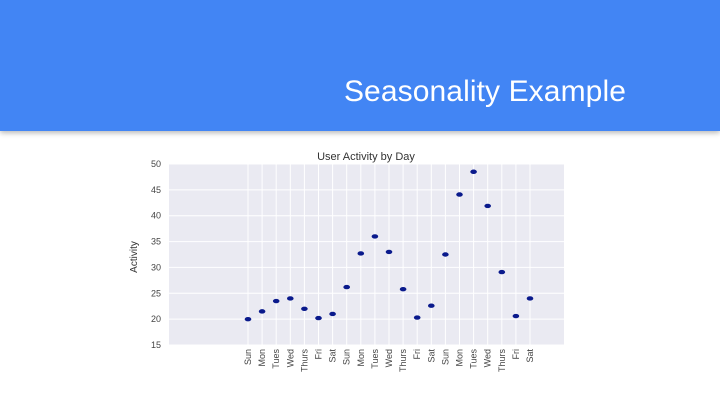  What do you see at coordinates (156, 293) in the screenshot?
I see `y-tick-label: 25` at bounding box center [156, 293].